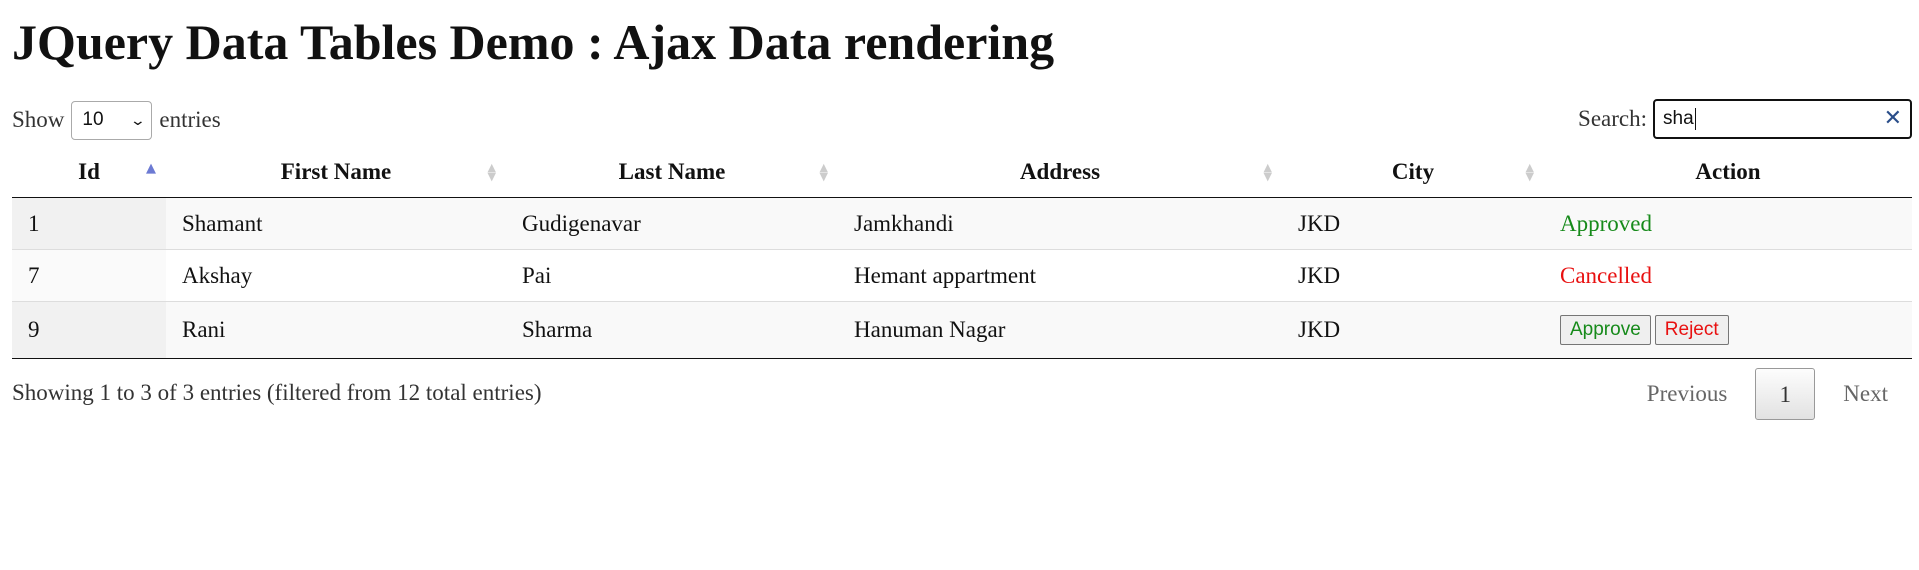 Image resolution: width=1919 pixels, height=570 pixels. Describe the element at coordinates (1606, 223) in the screenshot. I see `status-approved: Approved` at that location.